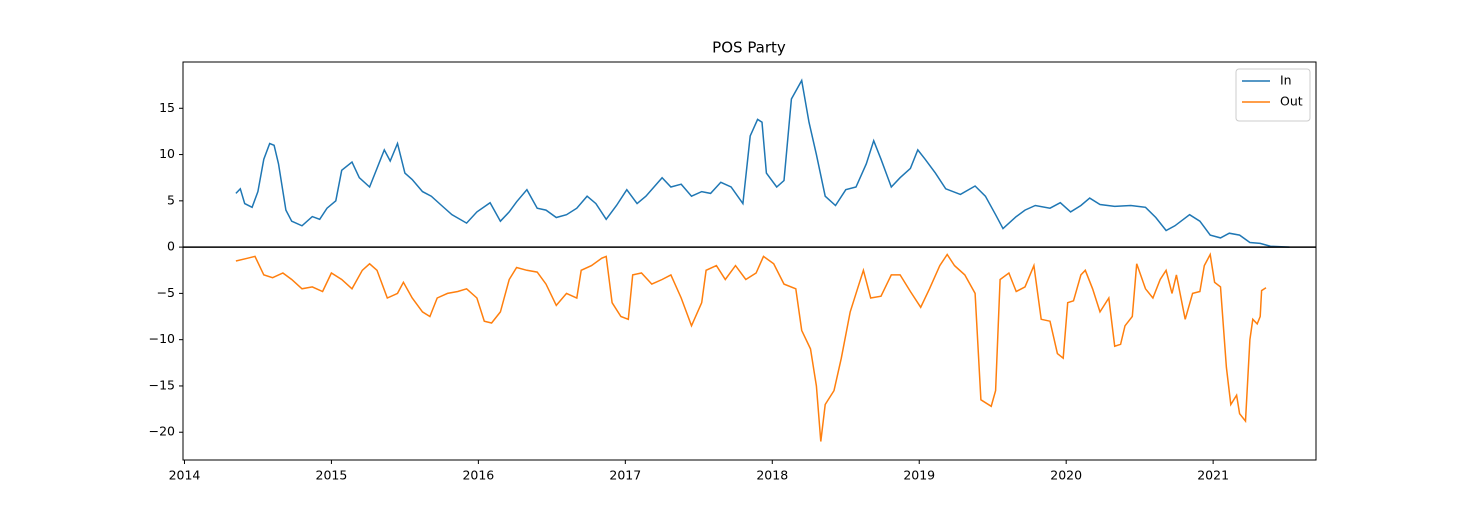 The height and width of the screenshot is (521, 1463). I want to click on legend-box, so click(1273, 95).